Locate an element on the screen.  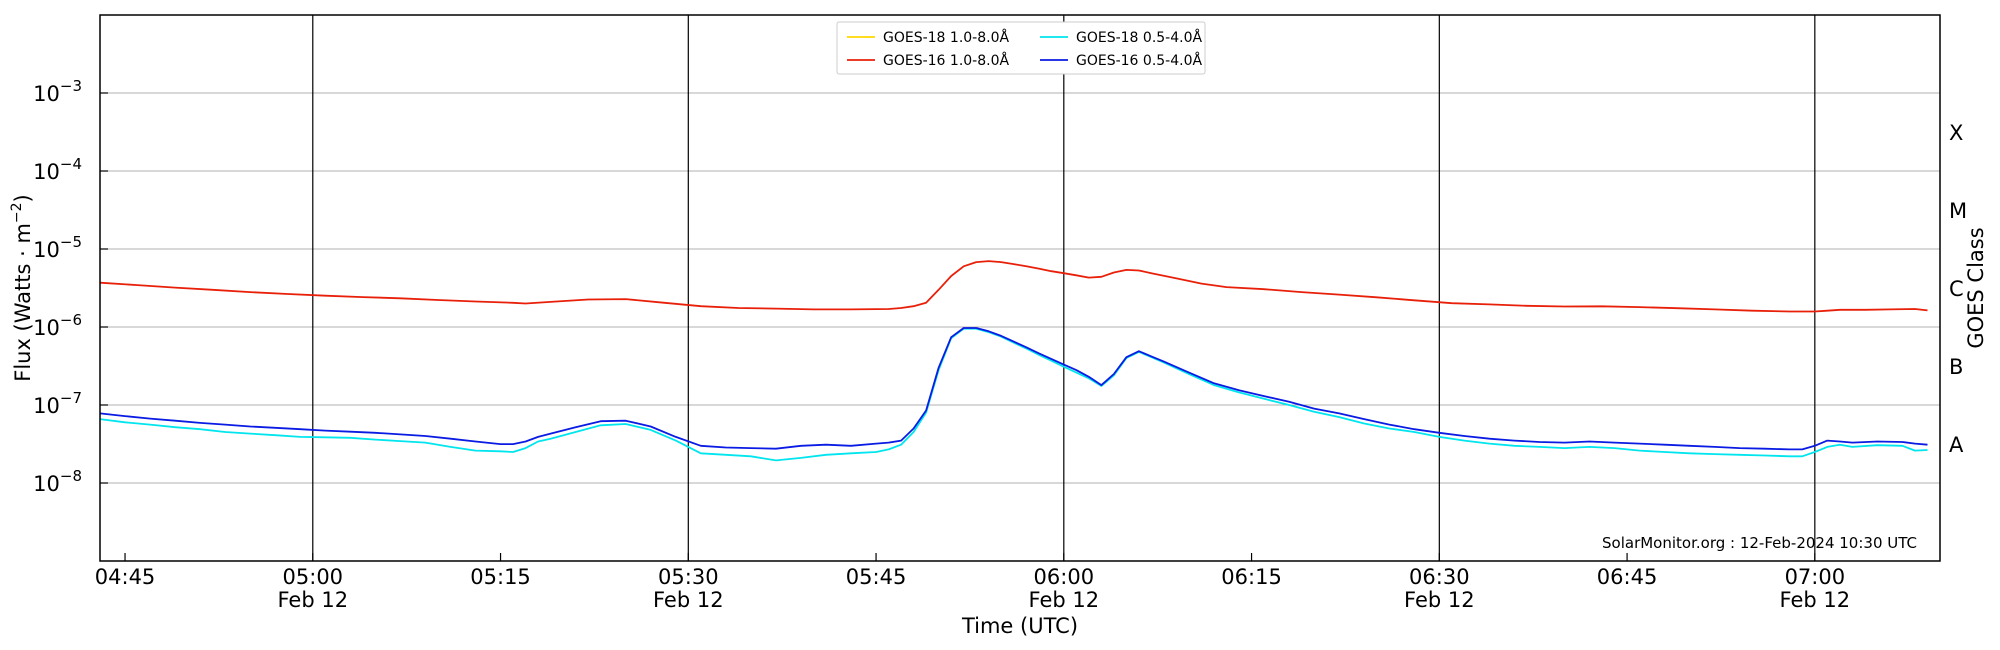
legend-entry-label: GOES-16 0.5-4.0Å is located at coordinates (1139, 60).